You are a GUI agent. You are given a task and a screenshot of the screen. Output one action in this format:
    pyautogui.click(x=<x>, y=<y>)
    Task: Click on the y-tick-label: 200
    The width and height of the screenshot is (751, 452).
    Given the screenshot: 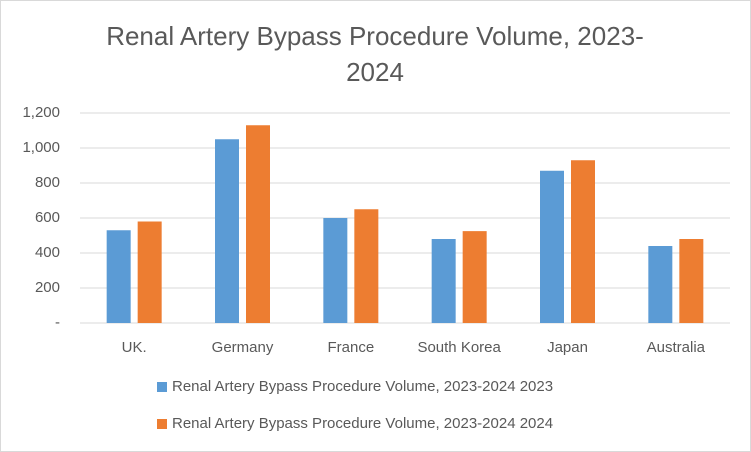 What is the action you would take?
    pyautogui.click(x=47, y=287)
    